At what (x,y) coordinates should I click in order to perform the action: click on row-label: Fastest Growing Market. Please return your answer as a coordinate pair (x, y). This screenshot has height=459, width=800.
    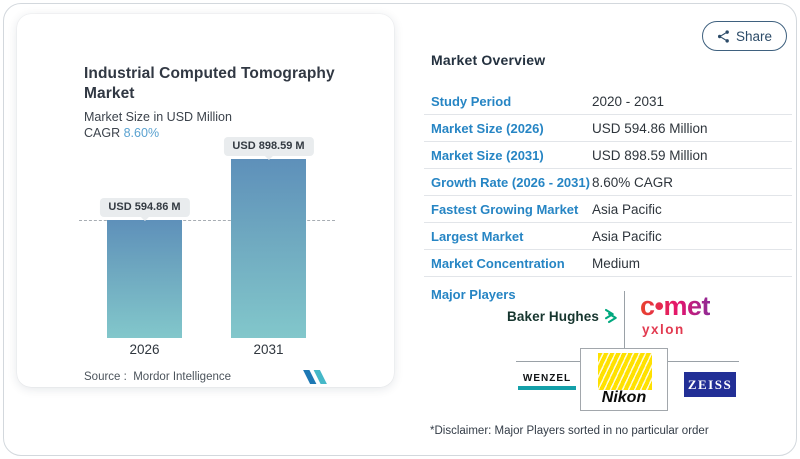
    Looking at the image, I should click on (505, 209).